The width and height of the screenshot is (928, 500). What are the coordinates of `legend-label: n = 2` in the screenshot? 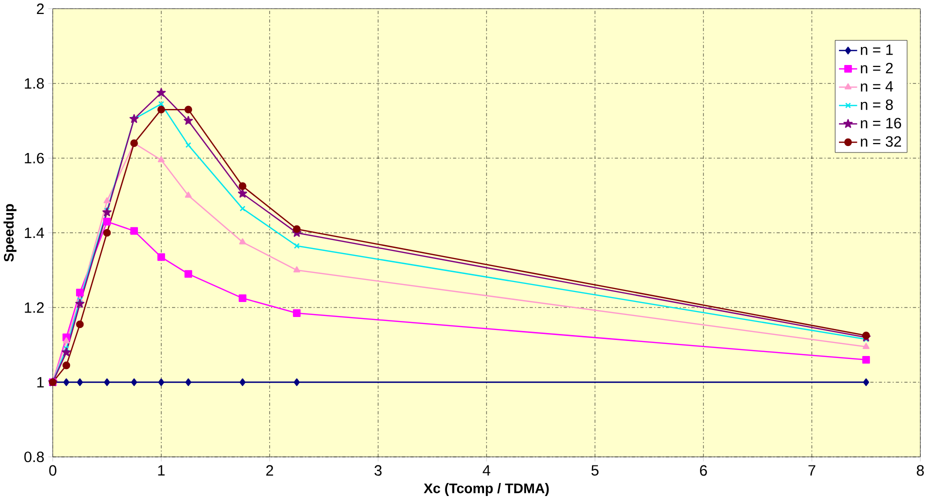 It's located at (876, 68).